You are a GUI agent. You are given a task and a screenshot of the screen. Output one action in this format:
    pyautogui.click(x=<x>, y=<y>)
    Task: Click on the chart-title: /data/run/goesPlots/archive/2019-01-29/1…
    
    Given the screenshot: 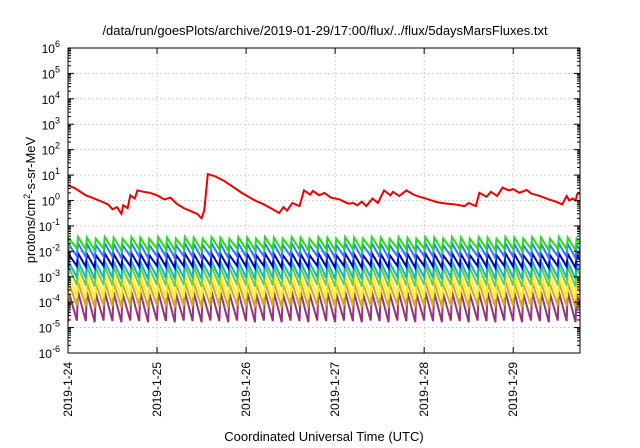 What is the action you would take?
    pyautogui.click(x=325, y=30)
    